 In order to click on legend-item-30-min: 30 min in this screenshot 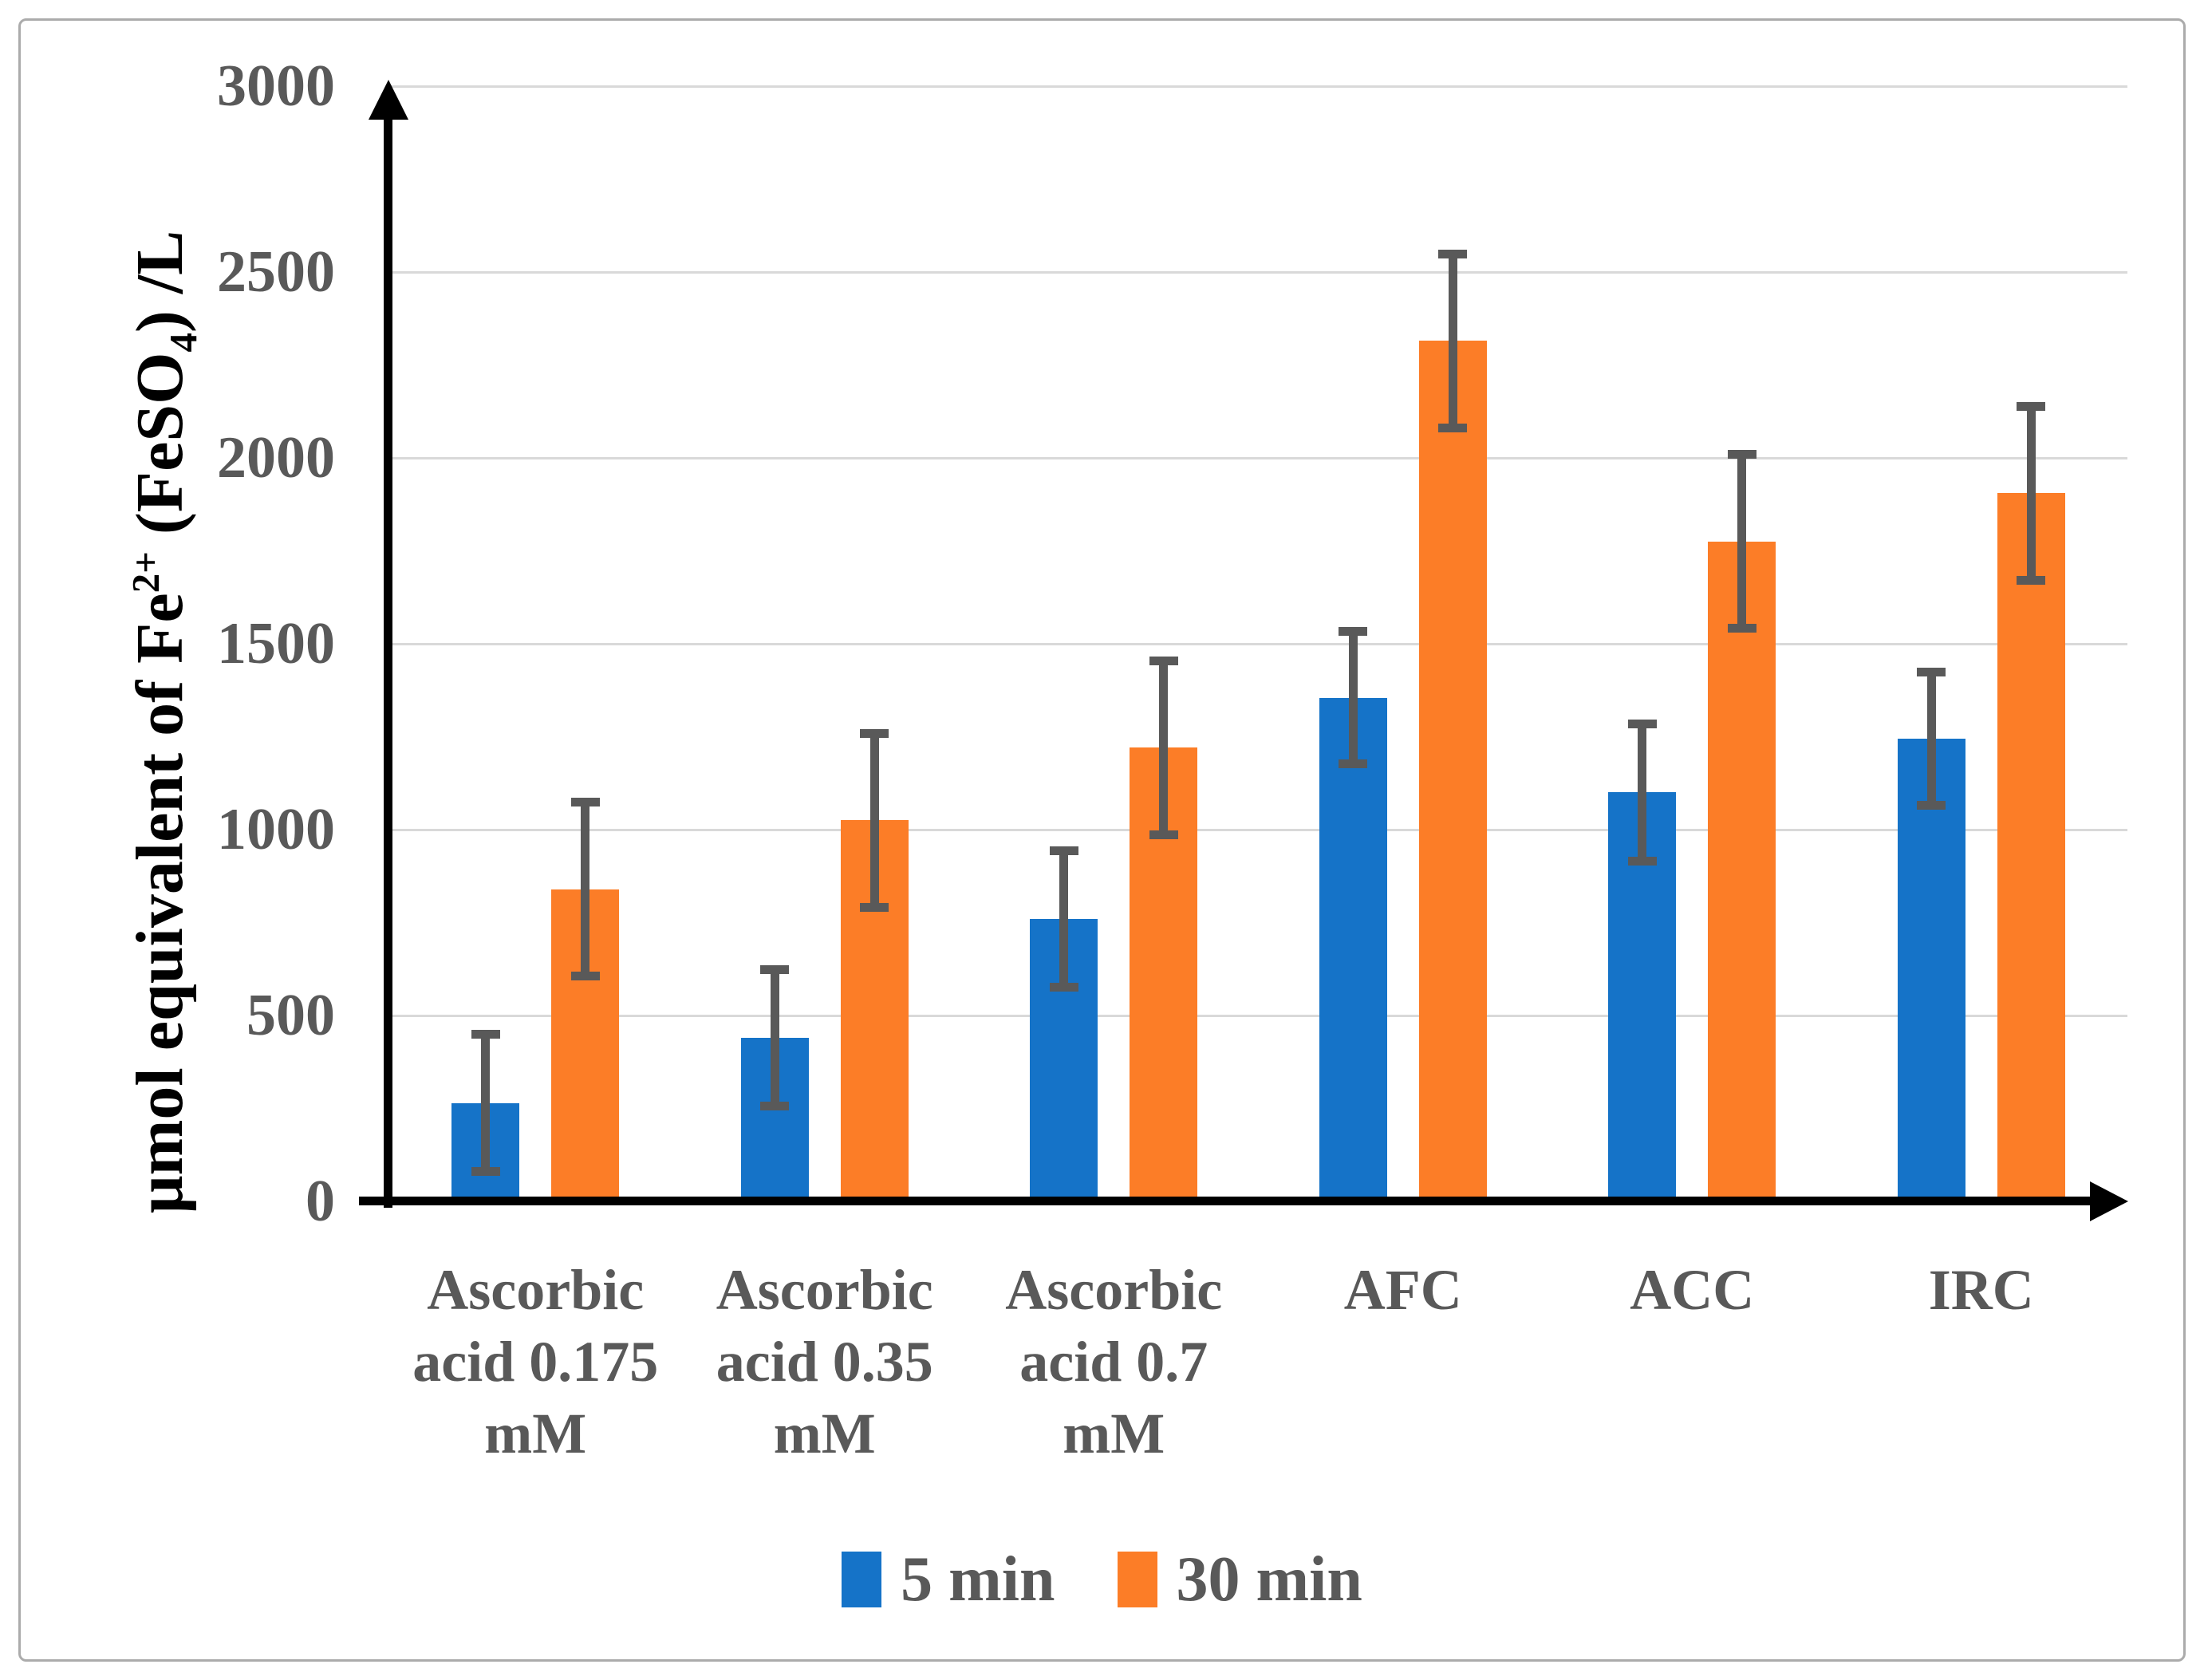, I will do `click(1239, 1579)`.